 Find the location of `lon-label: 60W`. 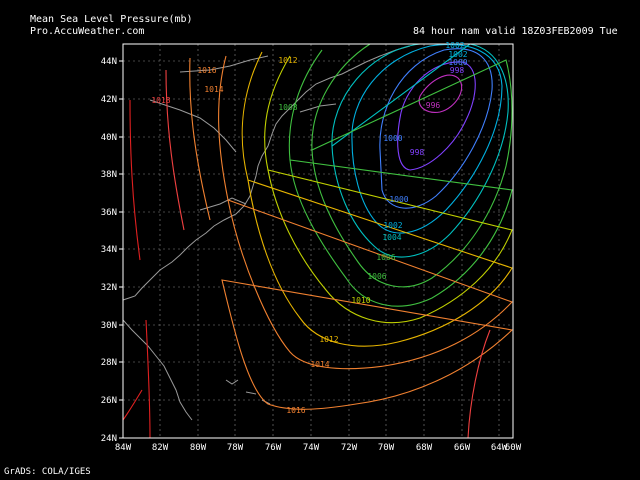

lon-label: 60W is located at coordinates (513, 448).